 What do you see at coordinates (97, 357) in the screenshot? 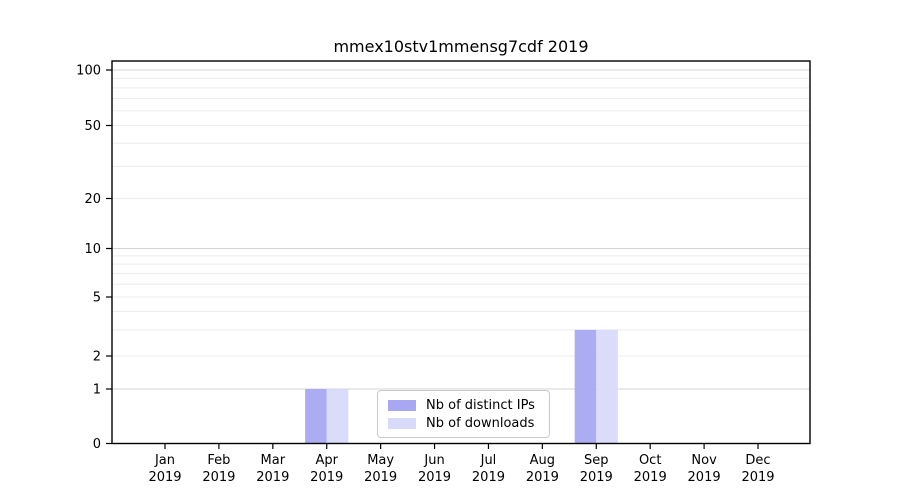
I see `y-tick-label: 2` at bounding box center [97, 357].